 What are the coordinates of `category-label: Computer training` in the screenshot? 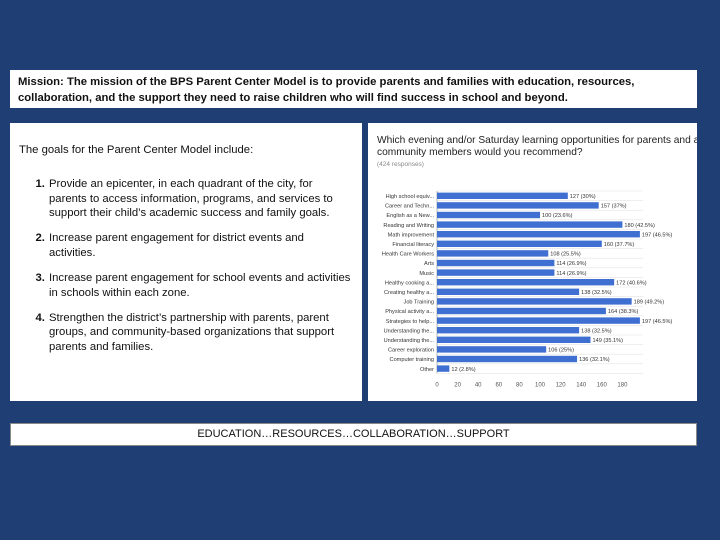 It's located at (412, 360).